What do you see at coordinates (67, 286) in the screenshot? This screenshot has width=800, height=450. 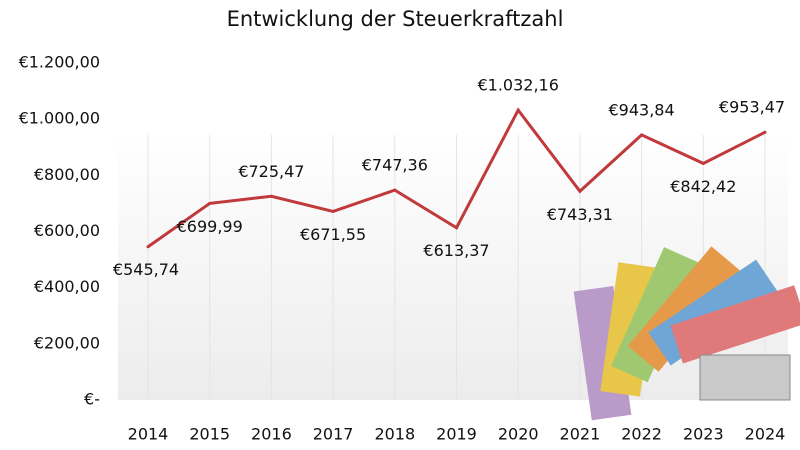 I see `y-tick-label: €400,00` at bounding box center [67, 286].